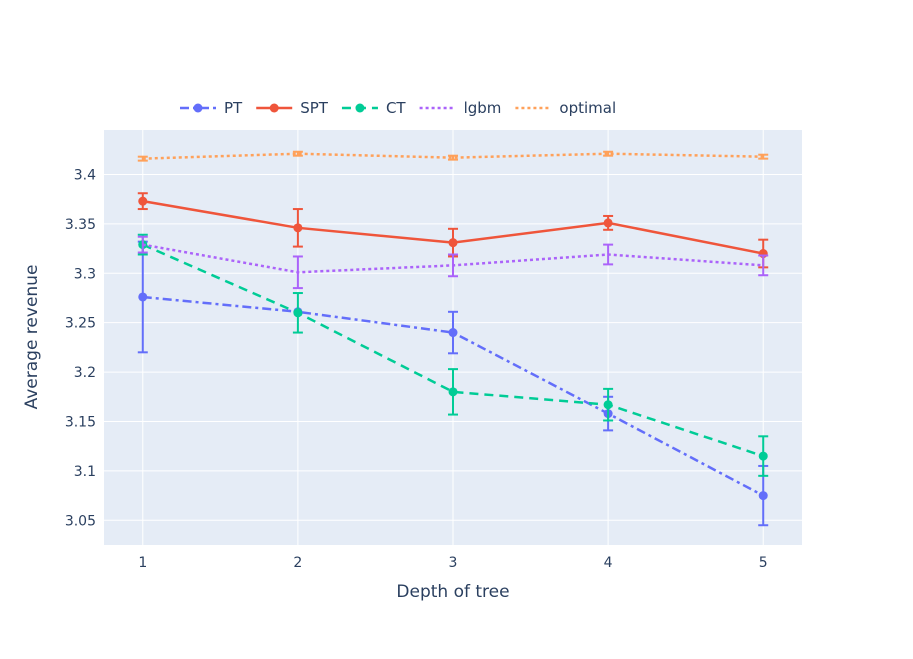 The image size is (913, 659). Describe the element at coordinates (80, 422) in the screenshot. I see `y-tick-label: 3.15` at that location.